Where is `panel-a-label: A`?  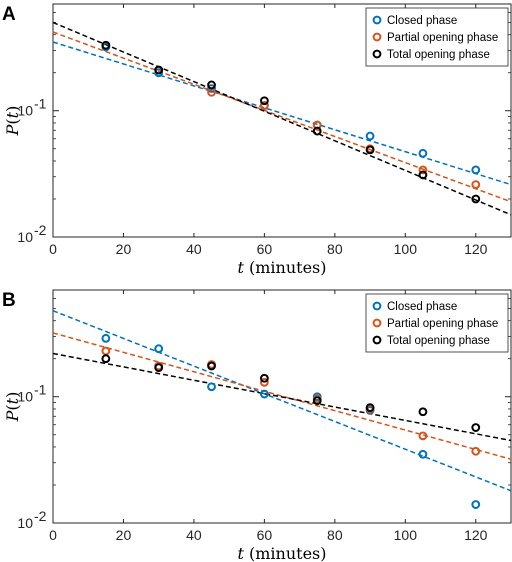 panel-a-label: A is located at coordinates (9, 14).